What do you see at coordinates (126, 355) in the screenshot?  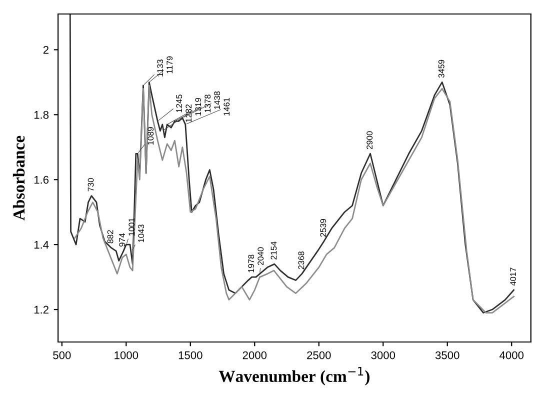 I see `x-tick-label: 1000` at bounding box center [126, 355].